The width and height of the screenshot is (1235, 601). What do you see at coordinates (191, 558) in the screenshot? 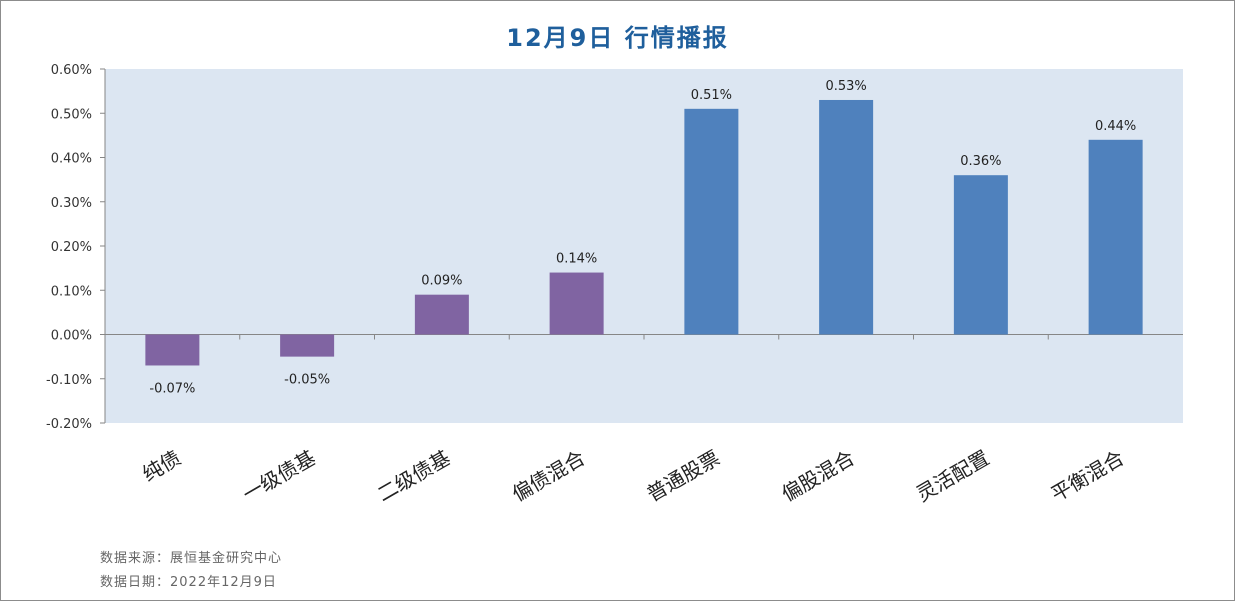
I see `source-note: 数据来源：展恒基金研究中心` at bounding box center [191, 558].